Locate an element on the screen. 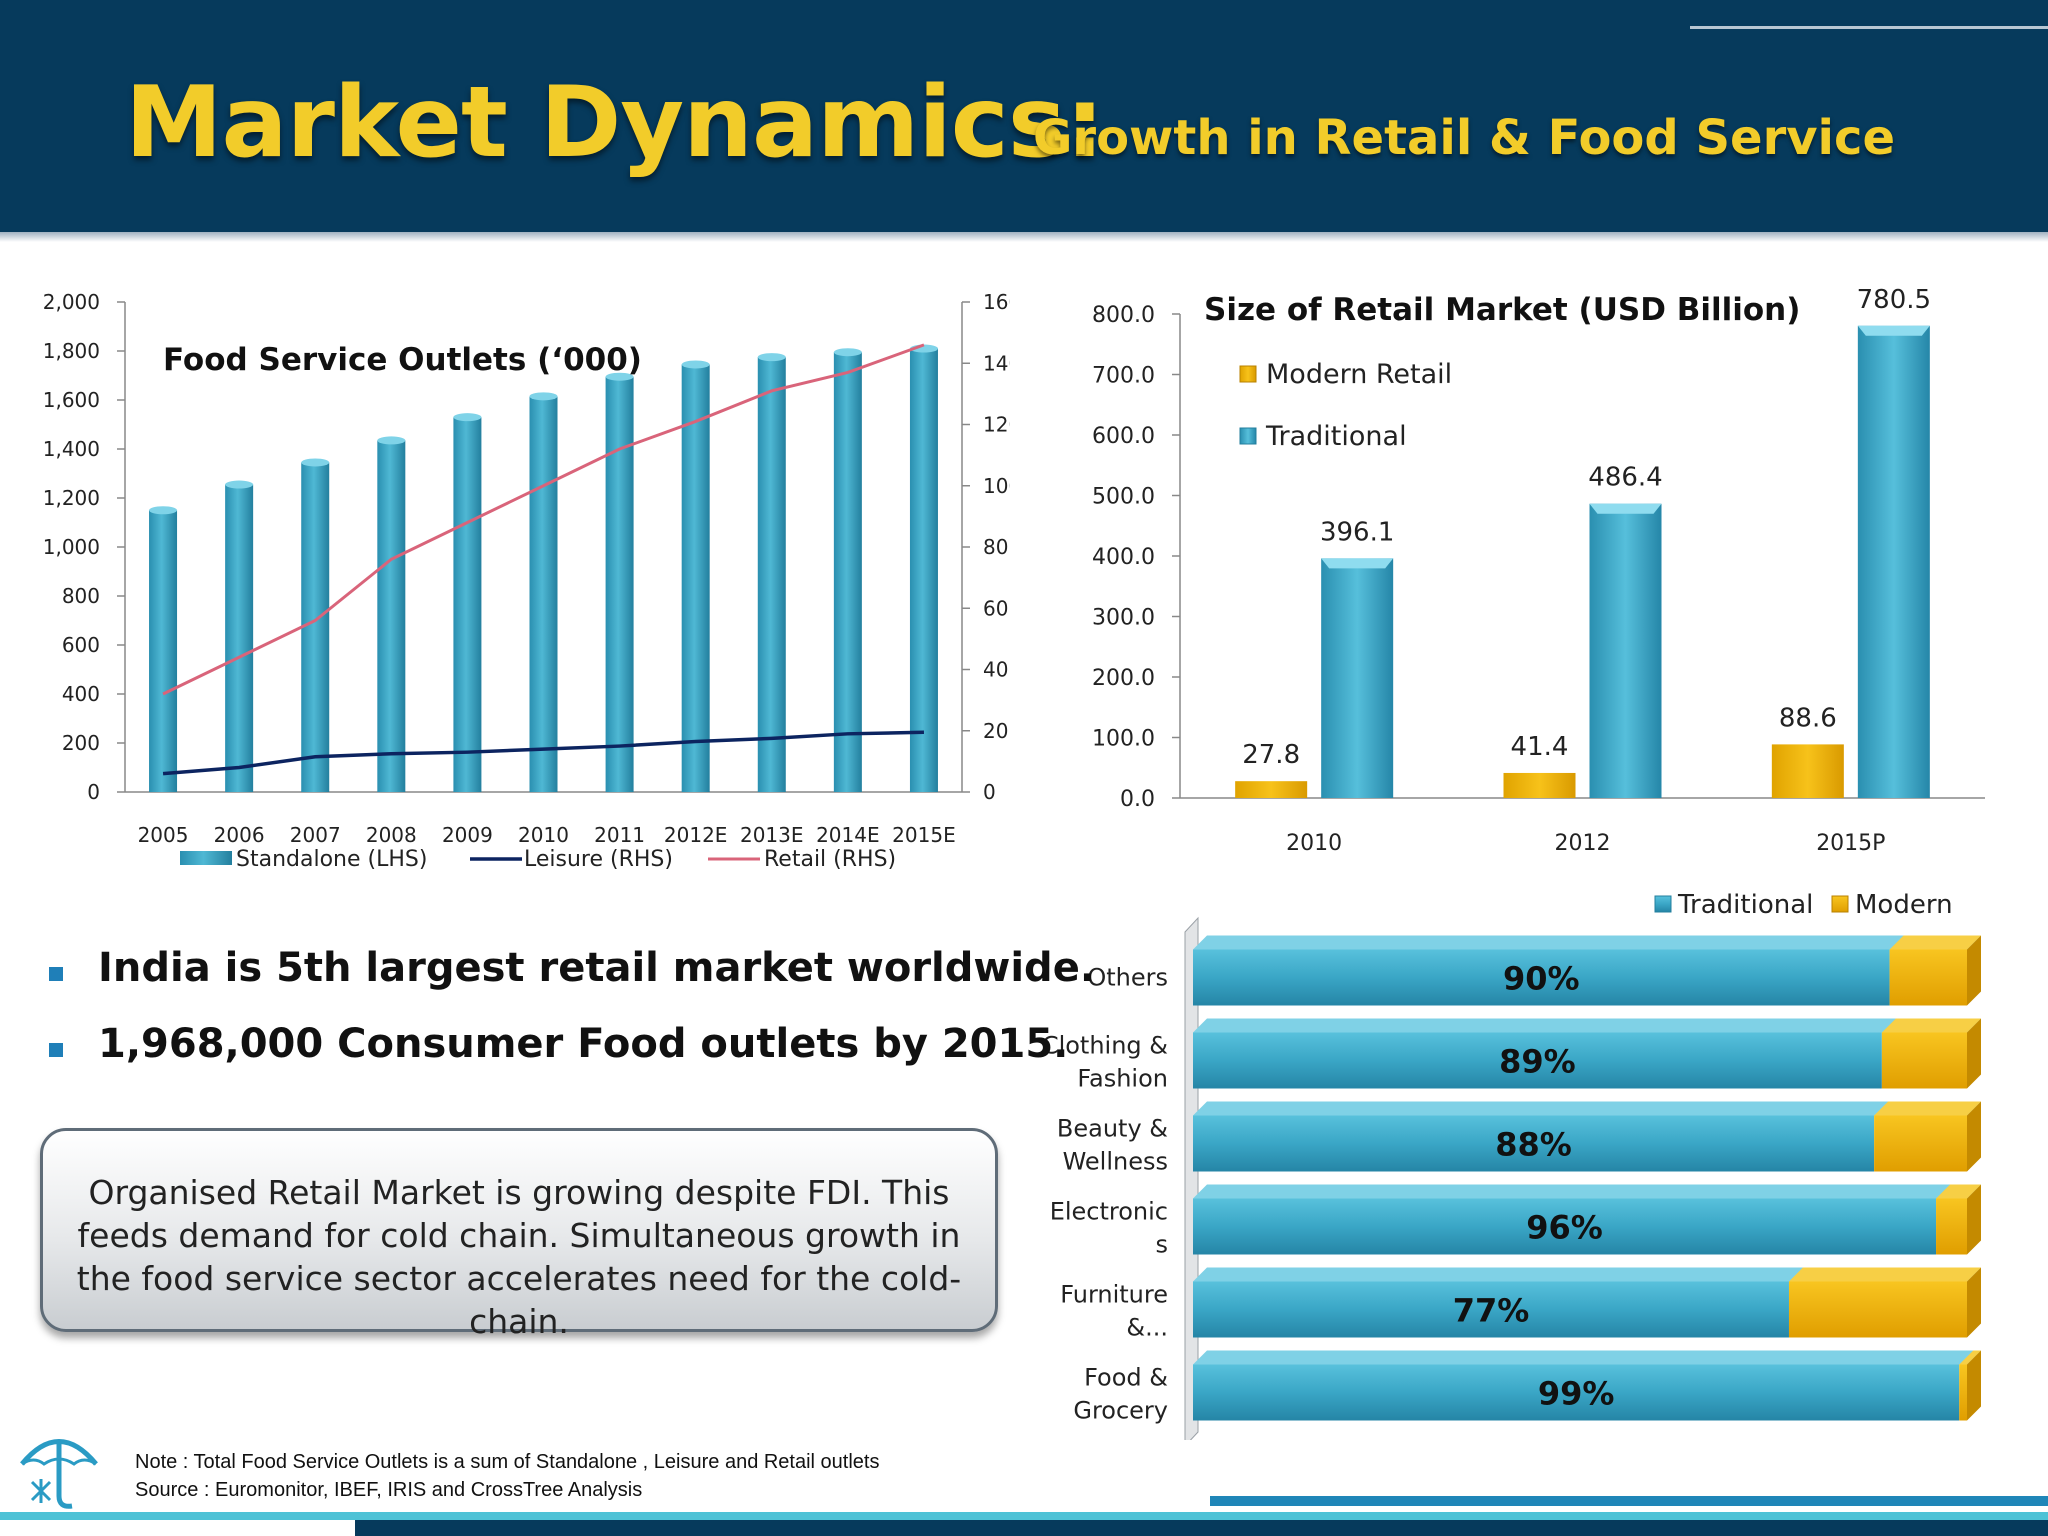  legend-label-standalone: Standalone (LHS) is located at coordinates (331, 859).